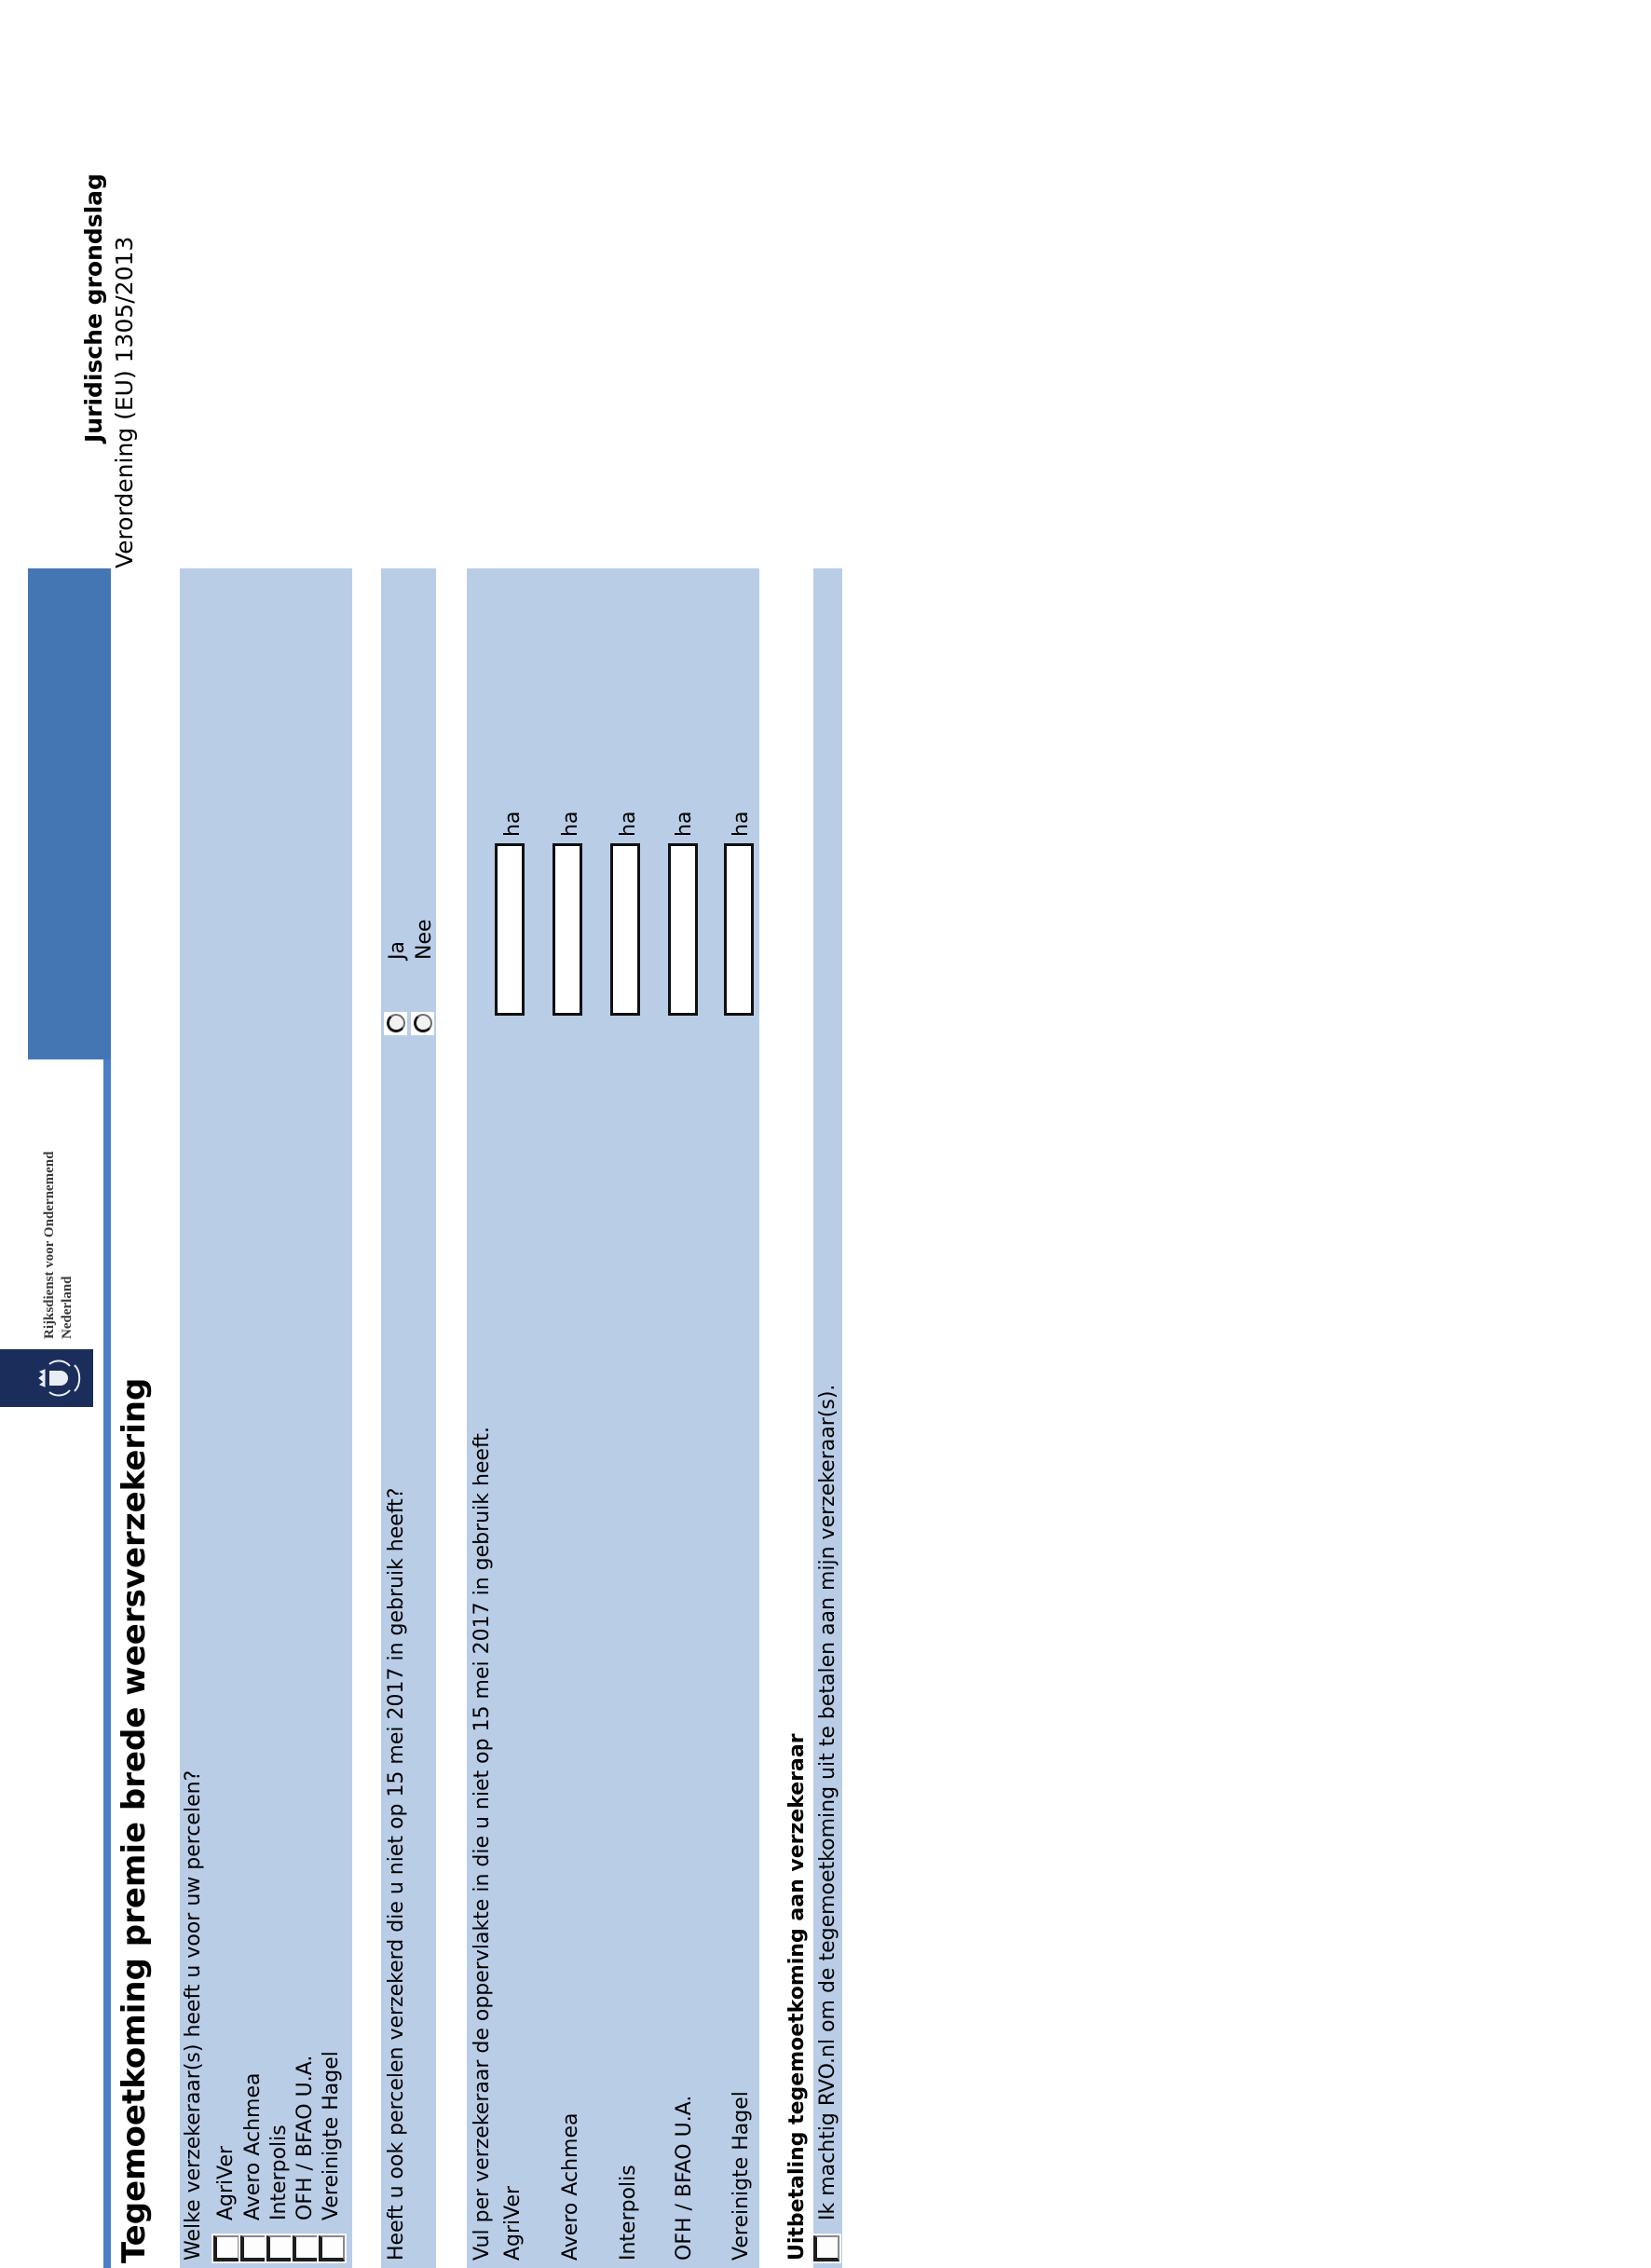 The height and width of the screenshot is (2268, 1651). What do you see at coordinates (305, 2137) in the screenshot?
I see `checkbox-ofh-bfao-label: OFH / BFAO U.A.` at bounding box center [305, 2137].